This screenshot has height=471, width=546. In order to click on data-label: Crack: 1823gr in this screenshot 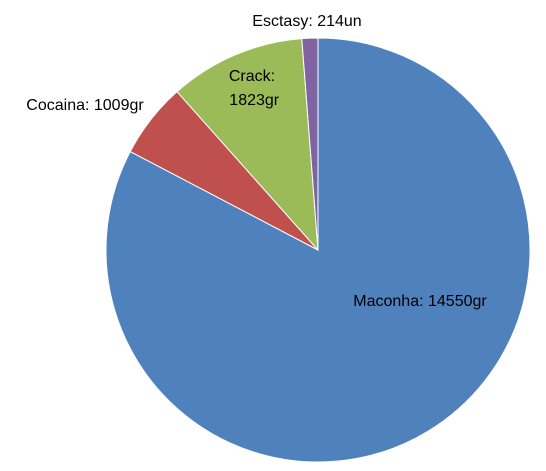, I will do `click(252, 88)`.